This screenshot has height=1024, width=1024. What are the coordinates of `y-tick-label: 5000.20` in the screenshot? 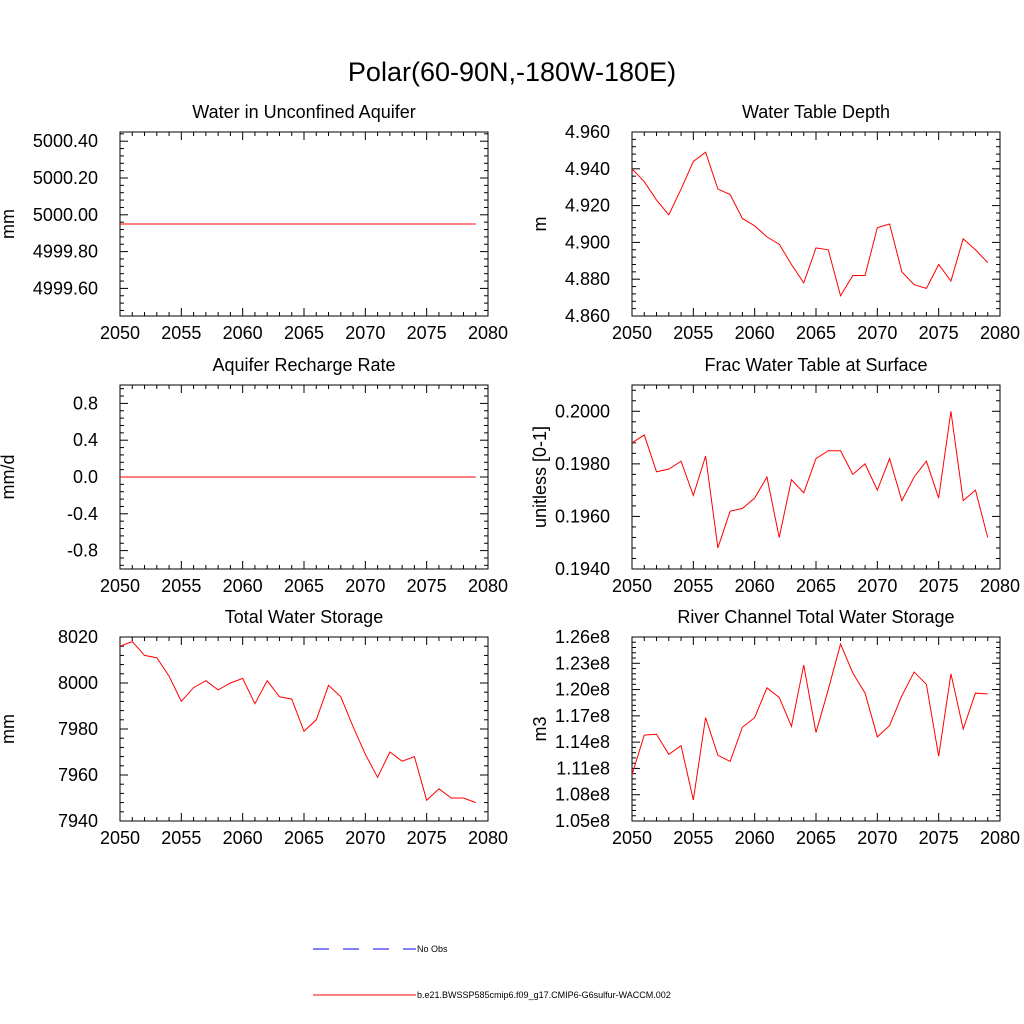 It's located at (65, 178).